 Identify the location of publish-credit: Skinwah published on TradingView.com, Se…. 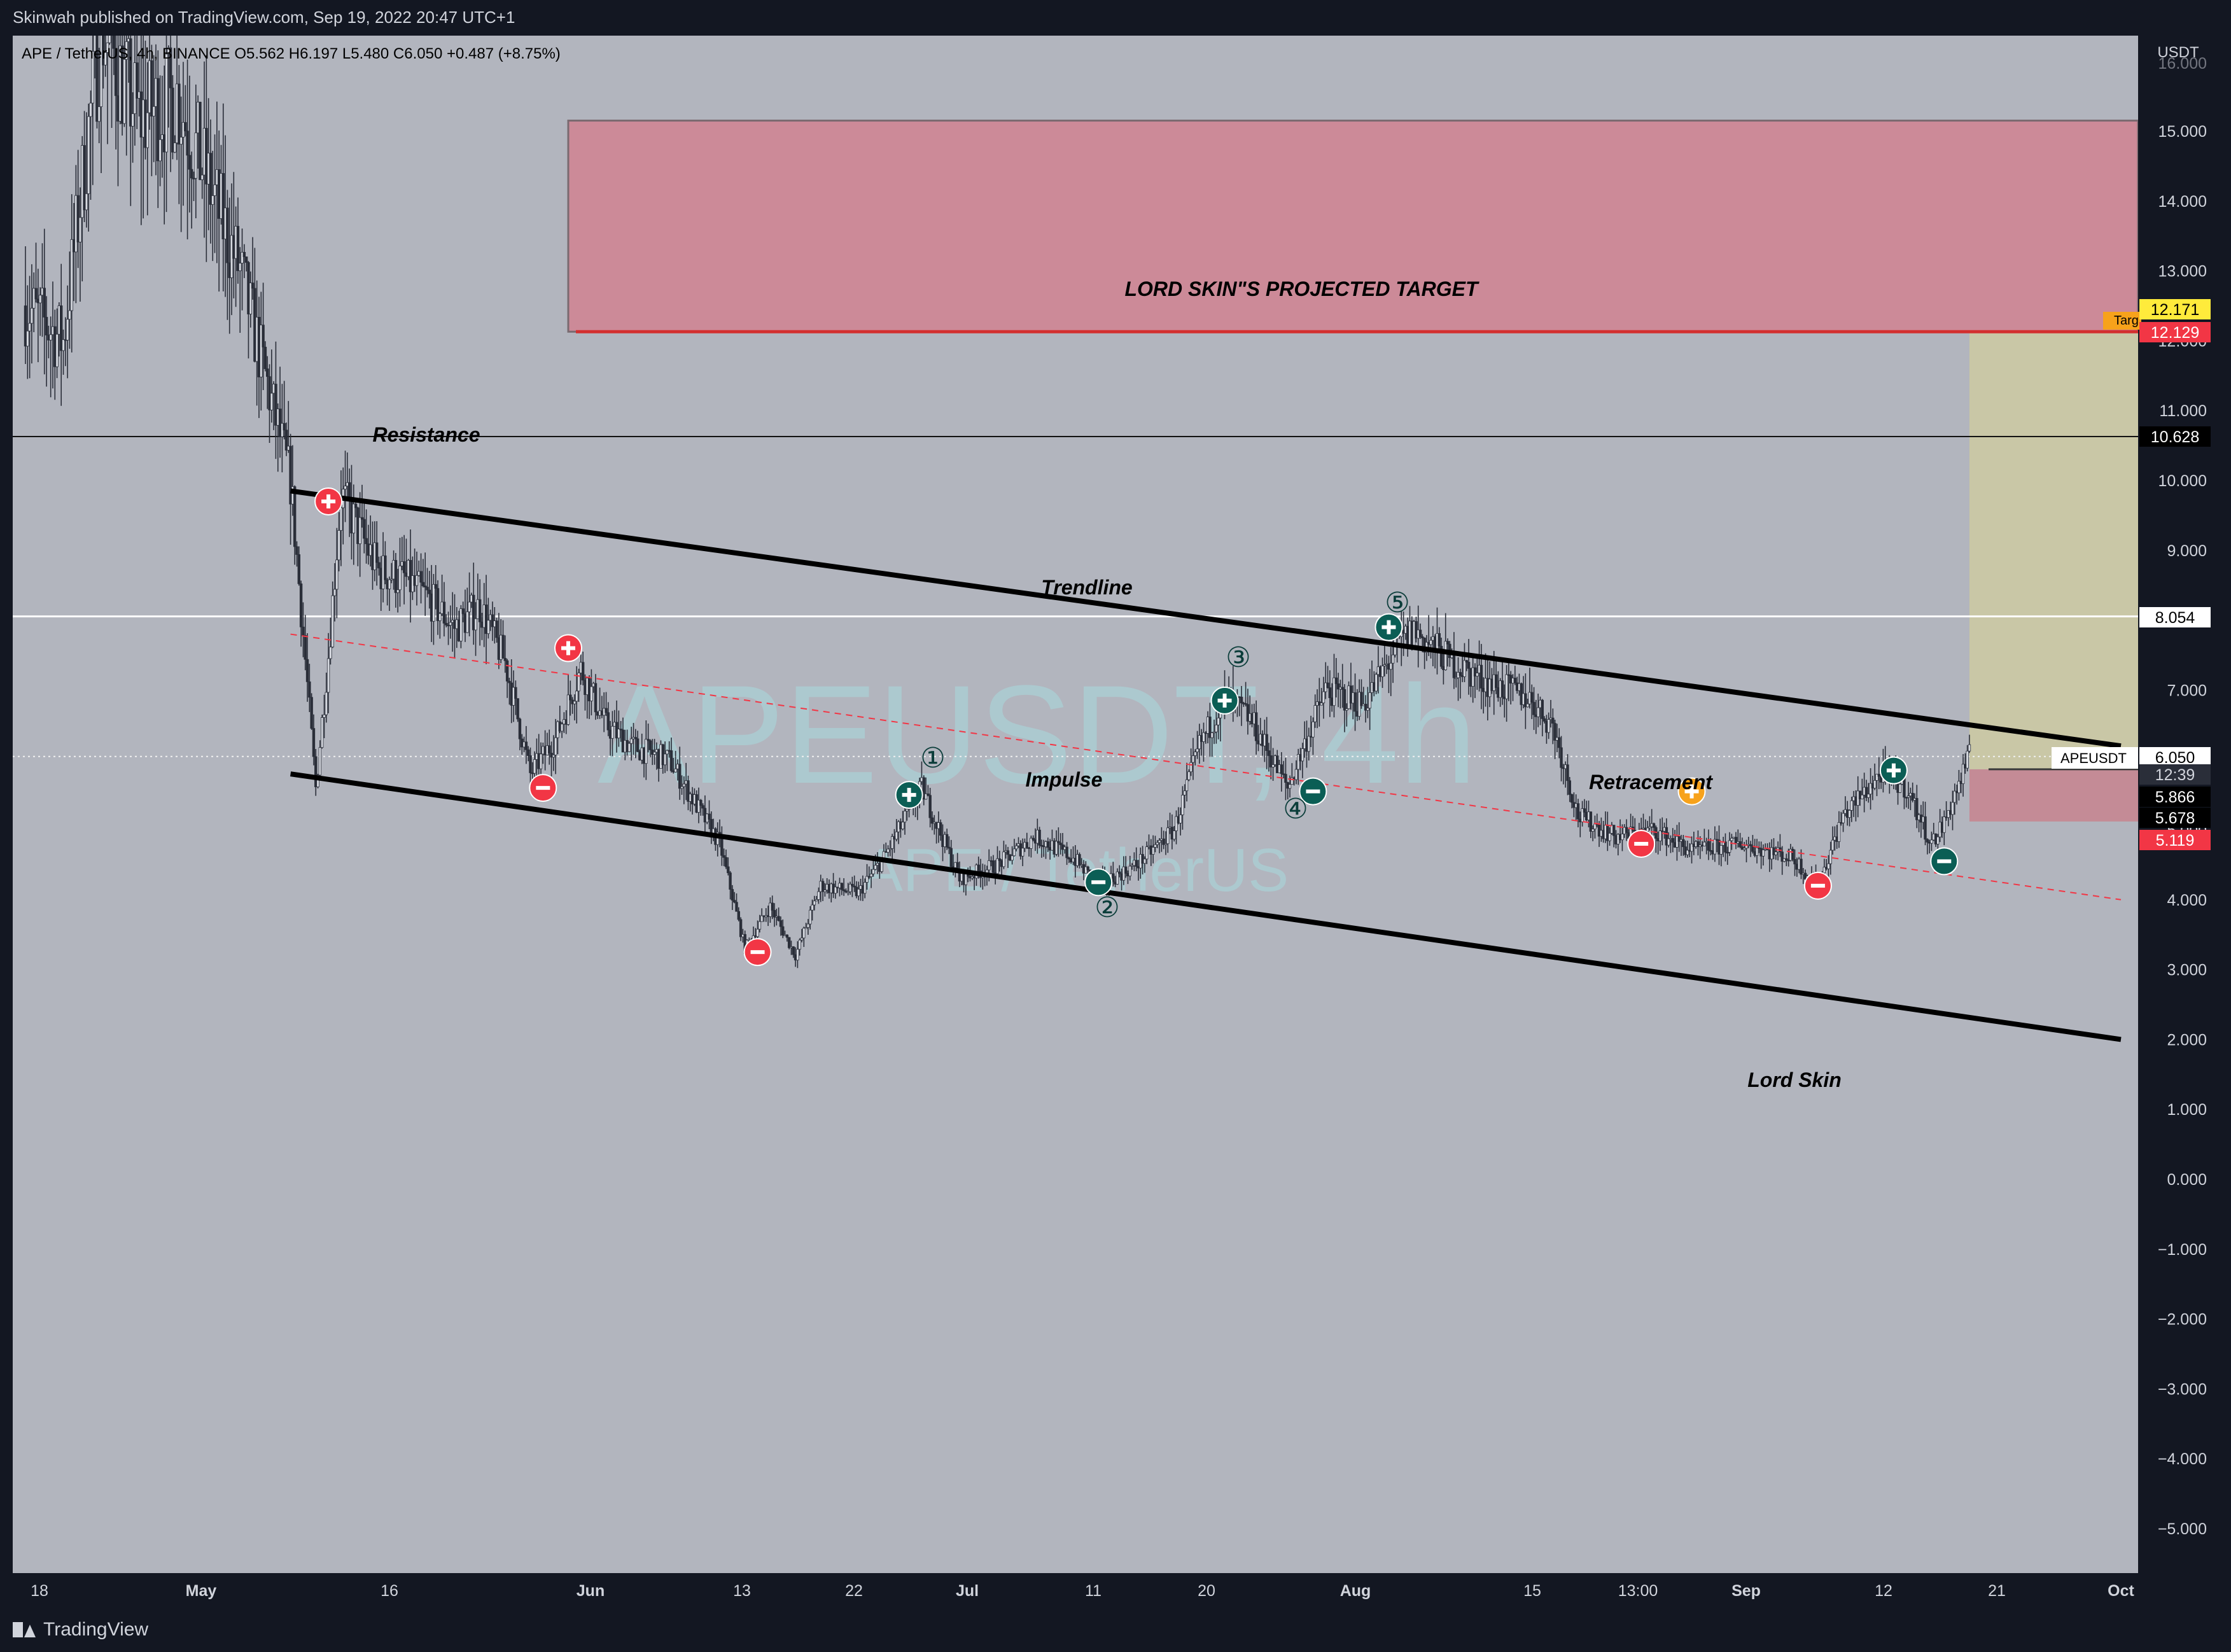
(264, 17).